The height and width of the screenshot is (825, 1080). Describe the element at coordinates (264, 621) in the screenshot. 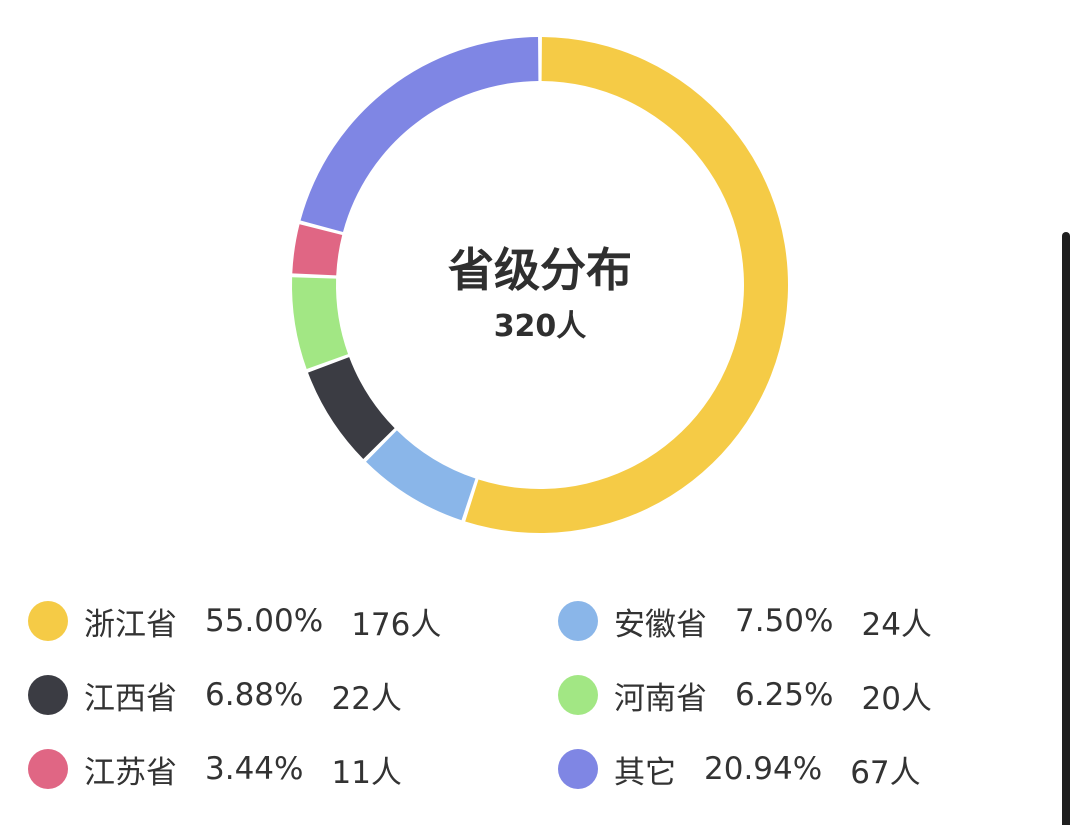

I see `legend-percent: 55.00%` at that location.